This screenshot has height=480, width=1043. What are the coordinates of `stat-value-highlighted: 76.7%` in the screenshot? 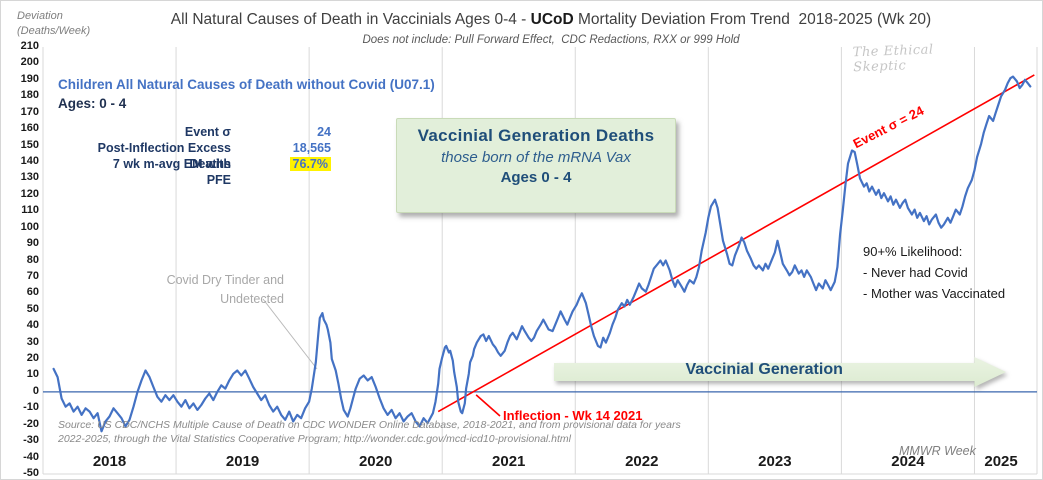 It's located at (291, 164).